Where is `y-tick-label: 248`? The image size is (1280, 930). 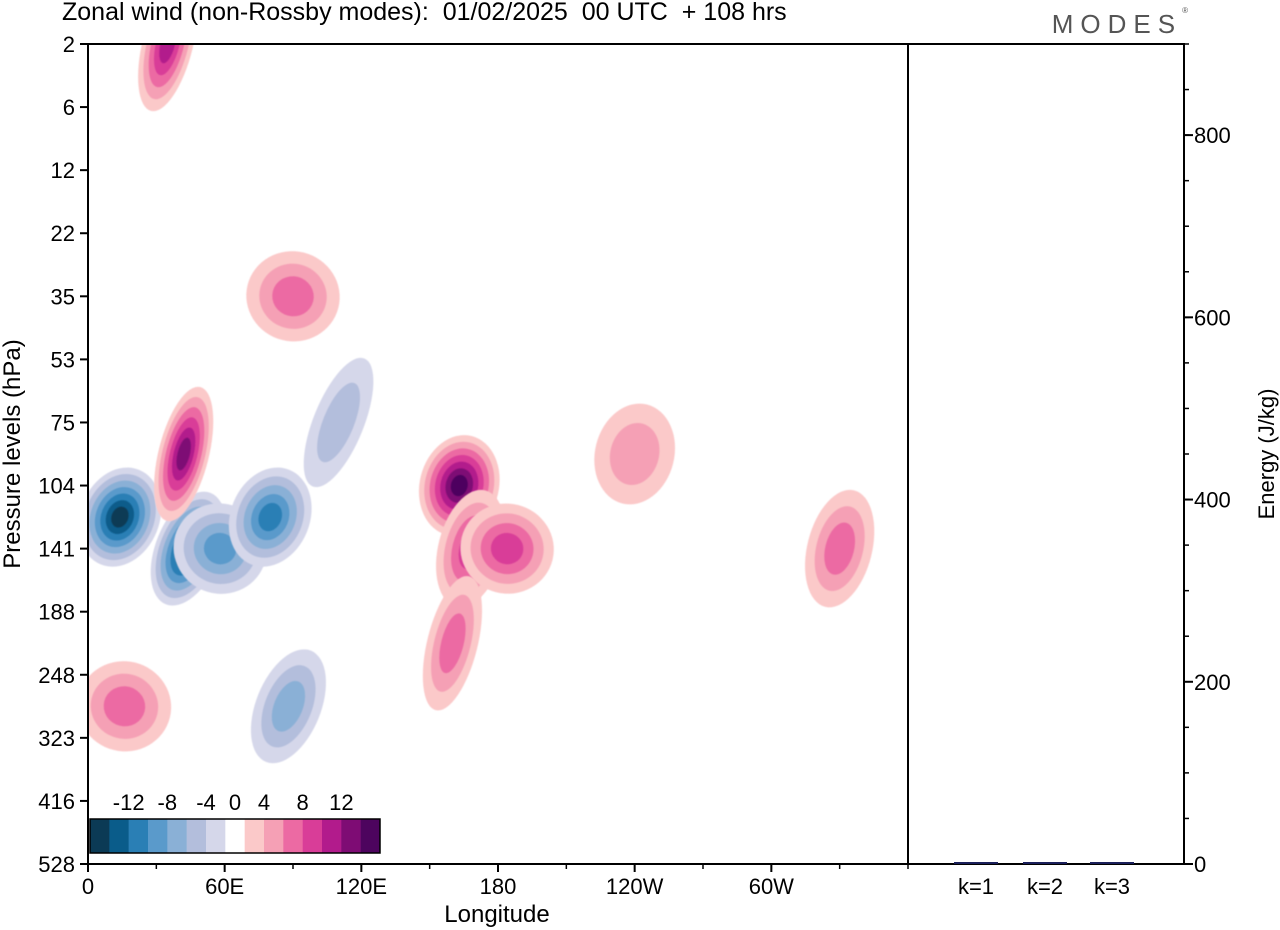 y-tick-label: 248 is located at coordinates (56, 675).